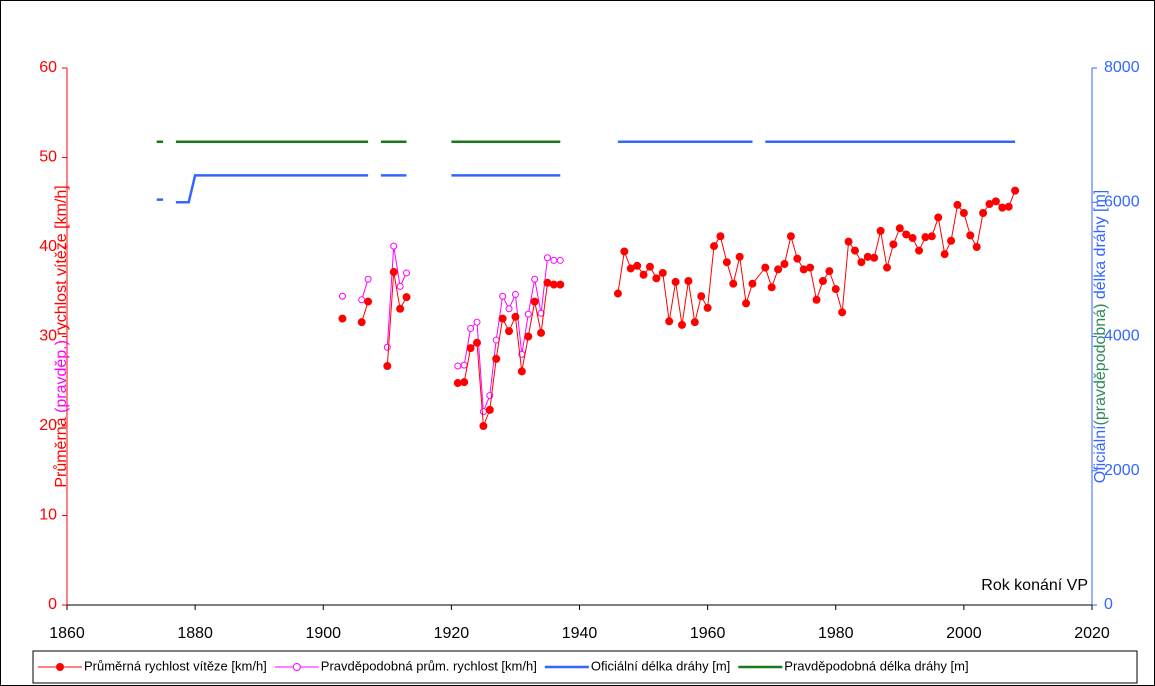 The width and height of the screenshot is (1155, 686). What do you see at coordinates (964, 633) in the screenshot?
I see `x-tick-label: 2000` at bounding box center [964, 633].